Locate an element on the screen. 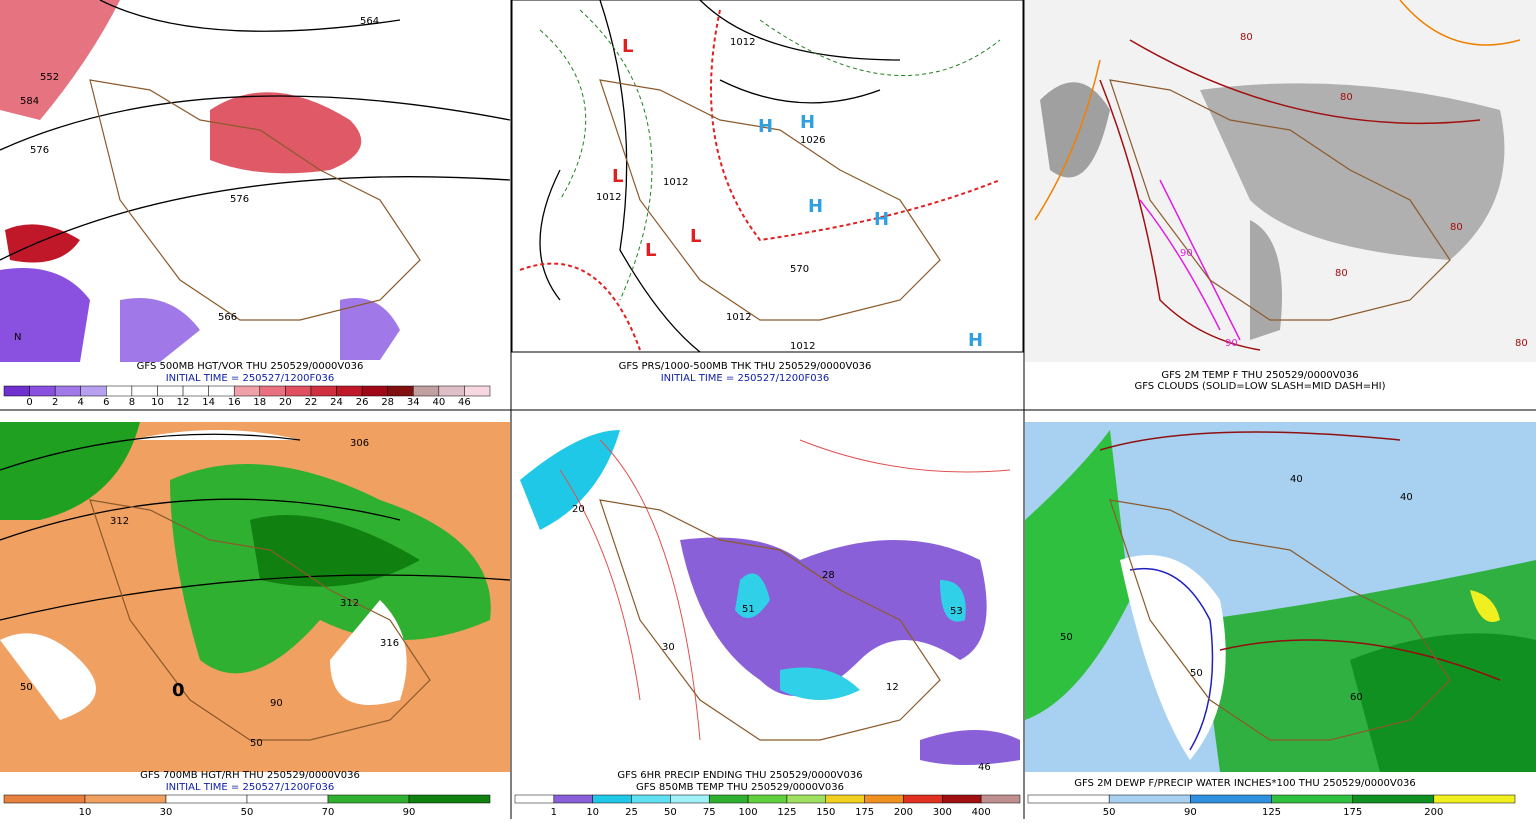  colorbar-label: 12 is located at coordinates (183, 402).